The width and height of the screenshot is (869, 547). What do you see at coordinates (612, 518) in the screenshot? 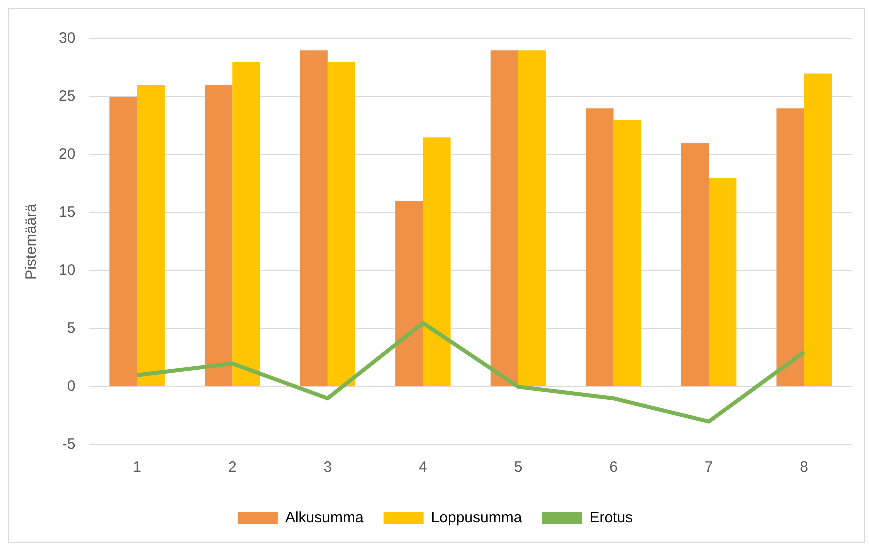
I see `legend-label: Erotus` at bounding box center [612, 518].